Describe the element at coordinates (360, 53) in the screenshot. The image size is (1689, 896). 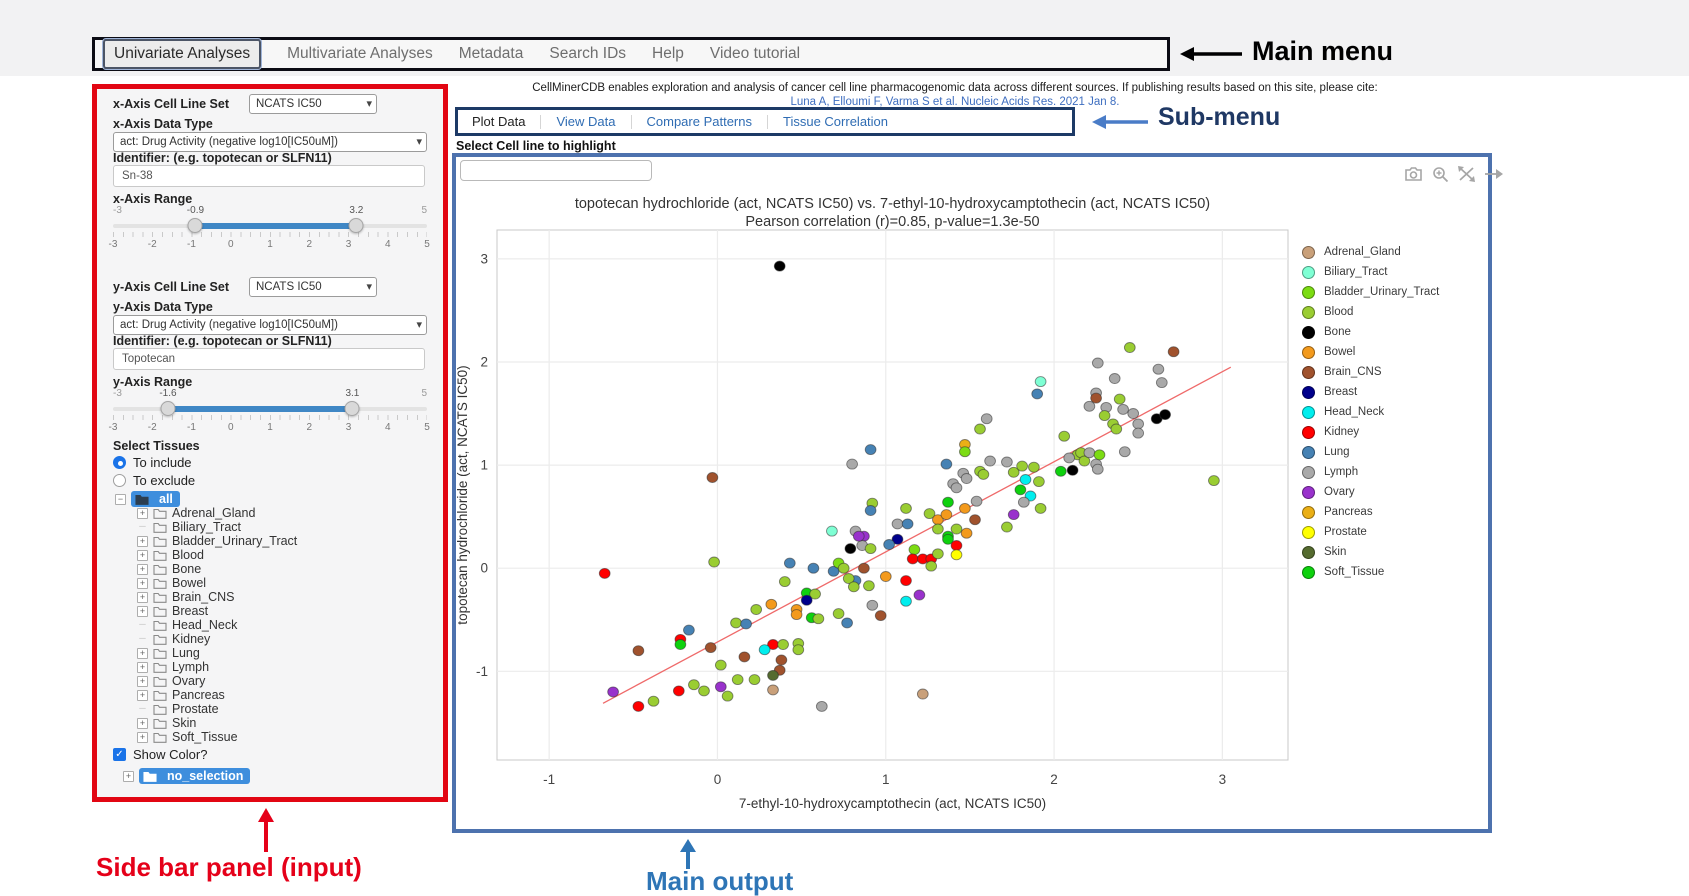
I see `menu-item-multivariate-analyses: Multivariate Analyses` at that location.